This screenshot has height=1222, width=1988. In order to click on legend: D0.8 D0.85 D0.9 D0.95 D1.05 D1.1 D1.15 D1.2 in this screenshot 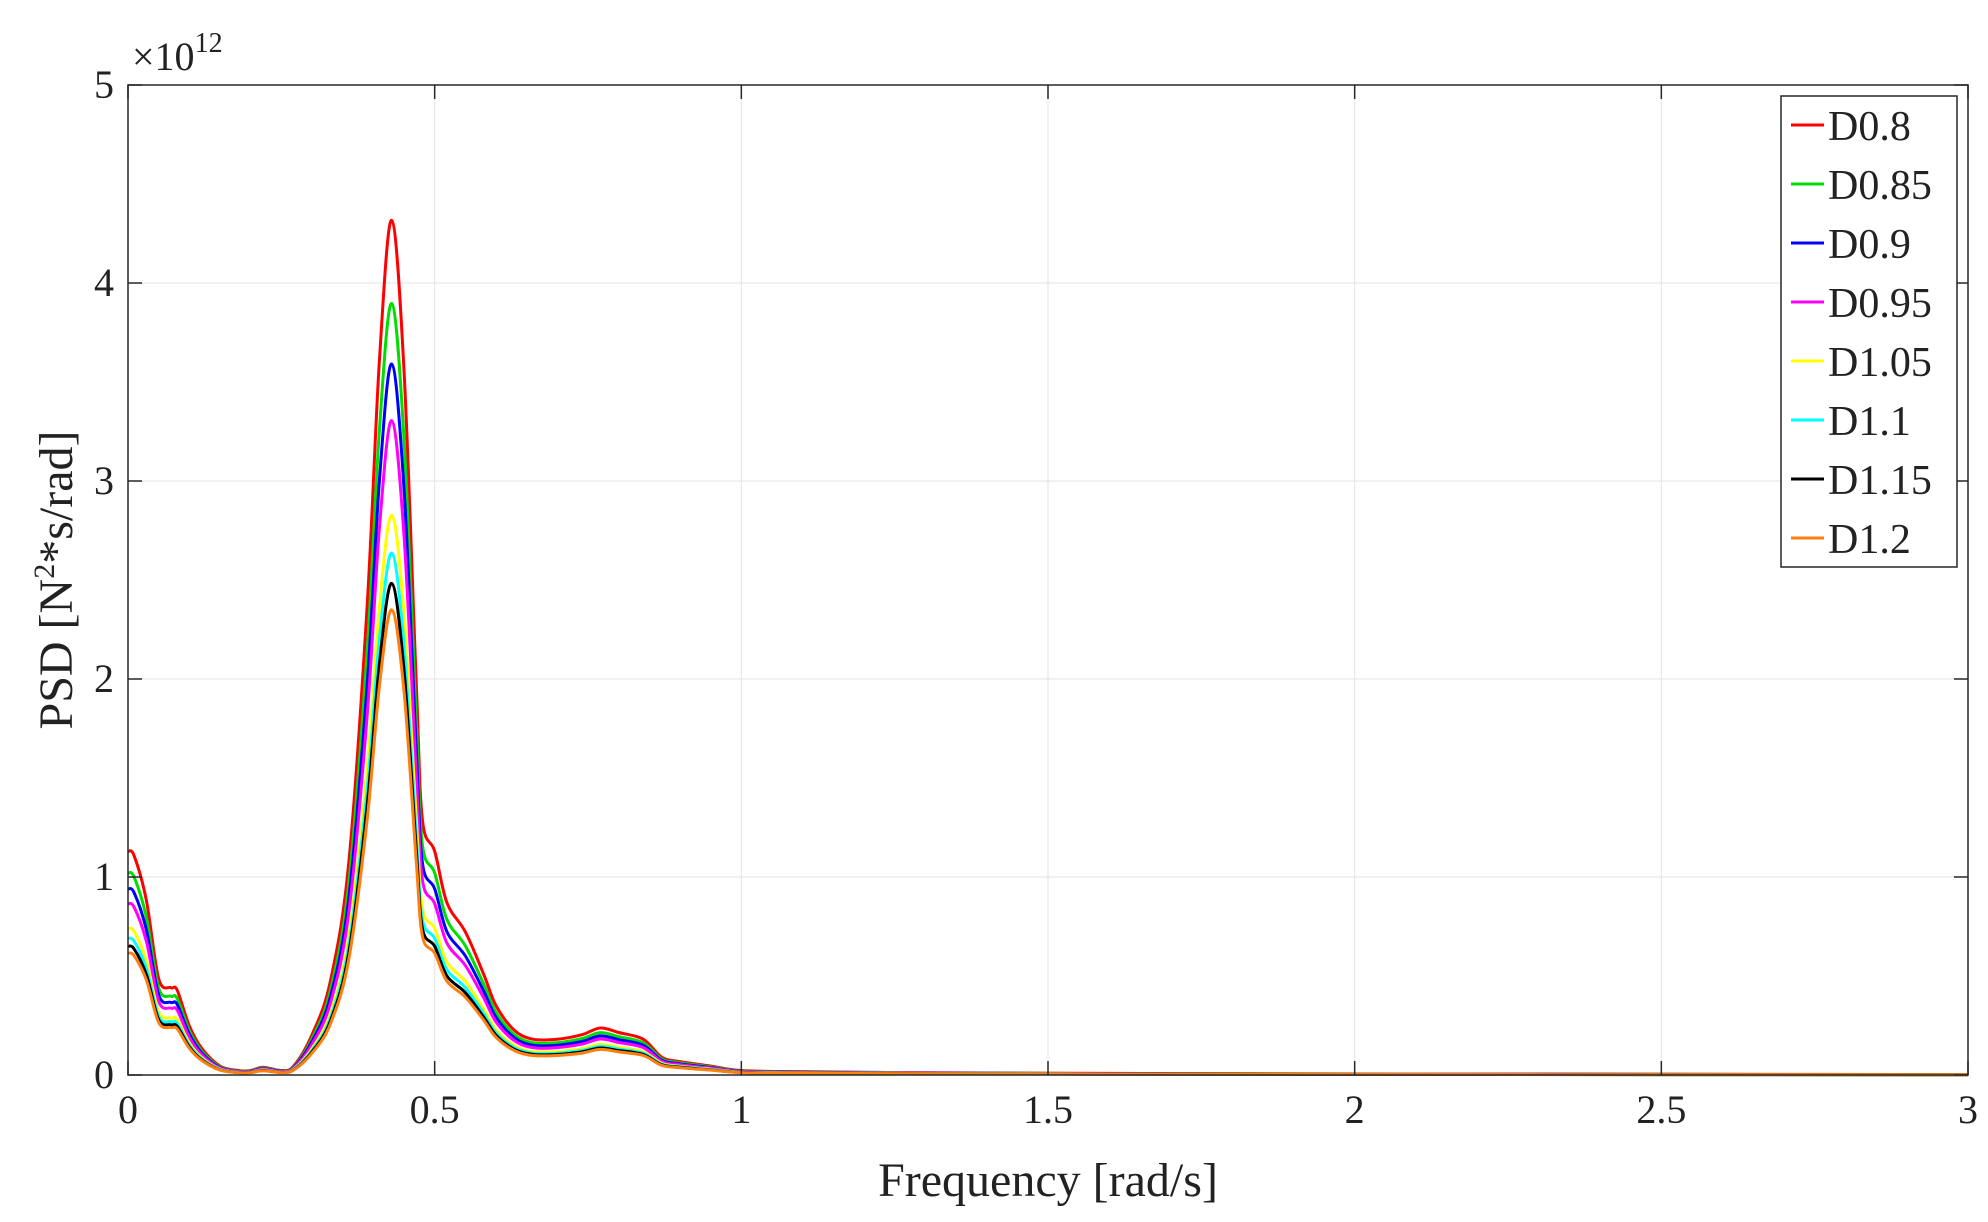, I will do `click(1869, 331)`.